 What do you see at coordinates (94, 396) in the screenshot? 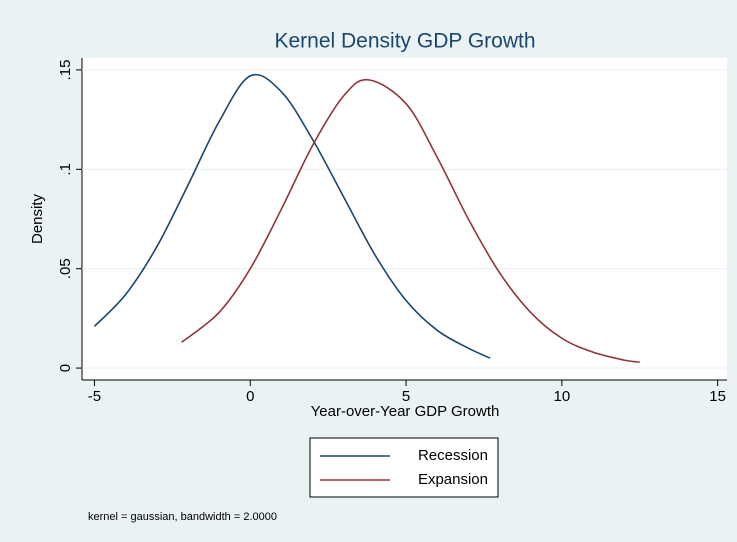
I see `x-tick-label: -5` at bounding box center [94, 396].